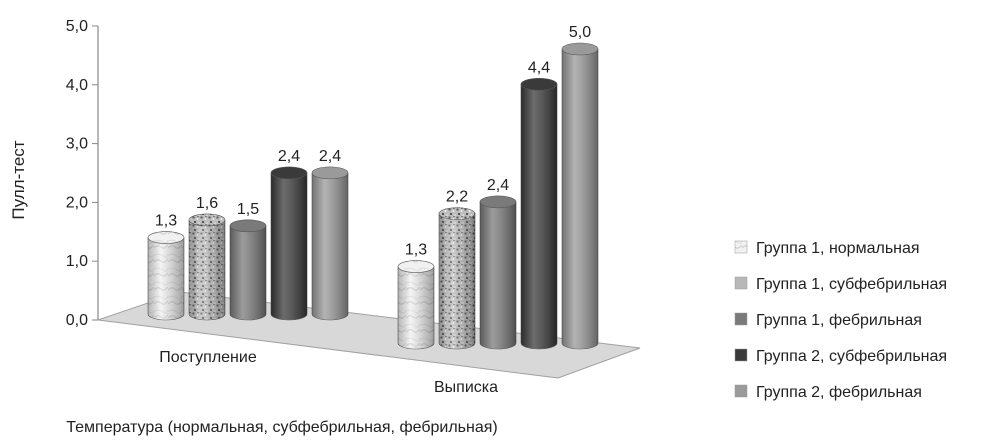 This screenshot has width=998, height=440. What do you see at coordinates (466, 387) in the screenshot?
I see `category-label-2: Выписка` at bounding box center [466, 387].